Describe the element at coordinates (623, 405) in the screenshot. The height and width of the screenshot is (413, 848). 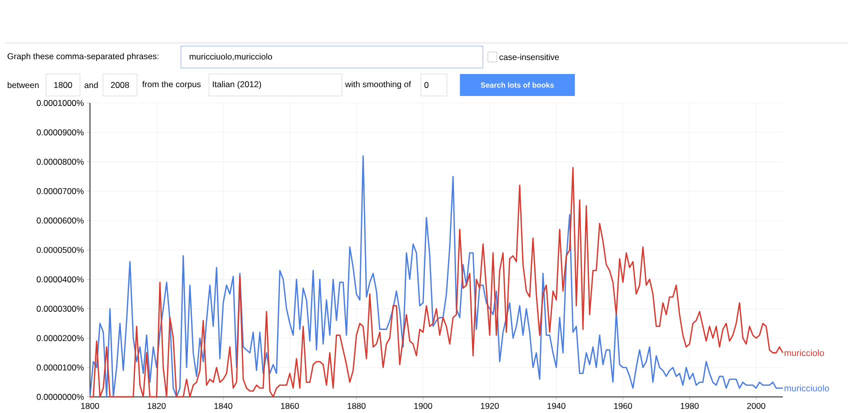
I see `x-tick-label: 1960` at that location.